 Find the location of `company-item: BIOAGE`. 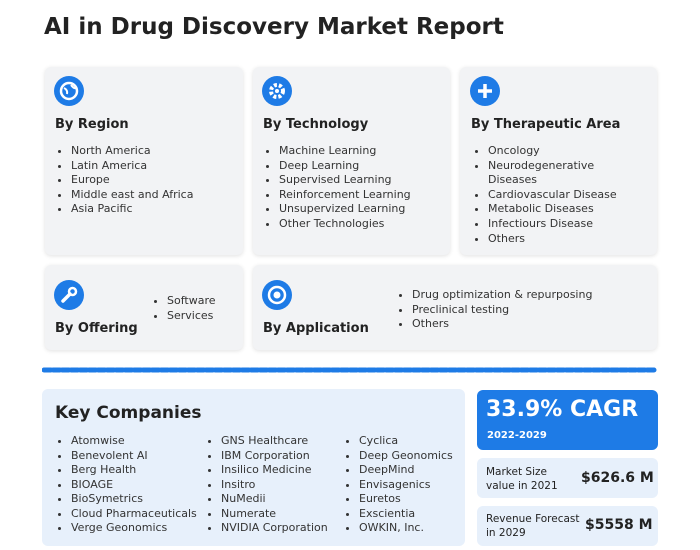

company-item: BIOAGE is located at coordinates (146, 485).